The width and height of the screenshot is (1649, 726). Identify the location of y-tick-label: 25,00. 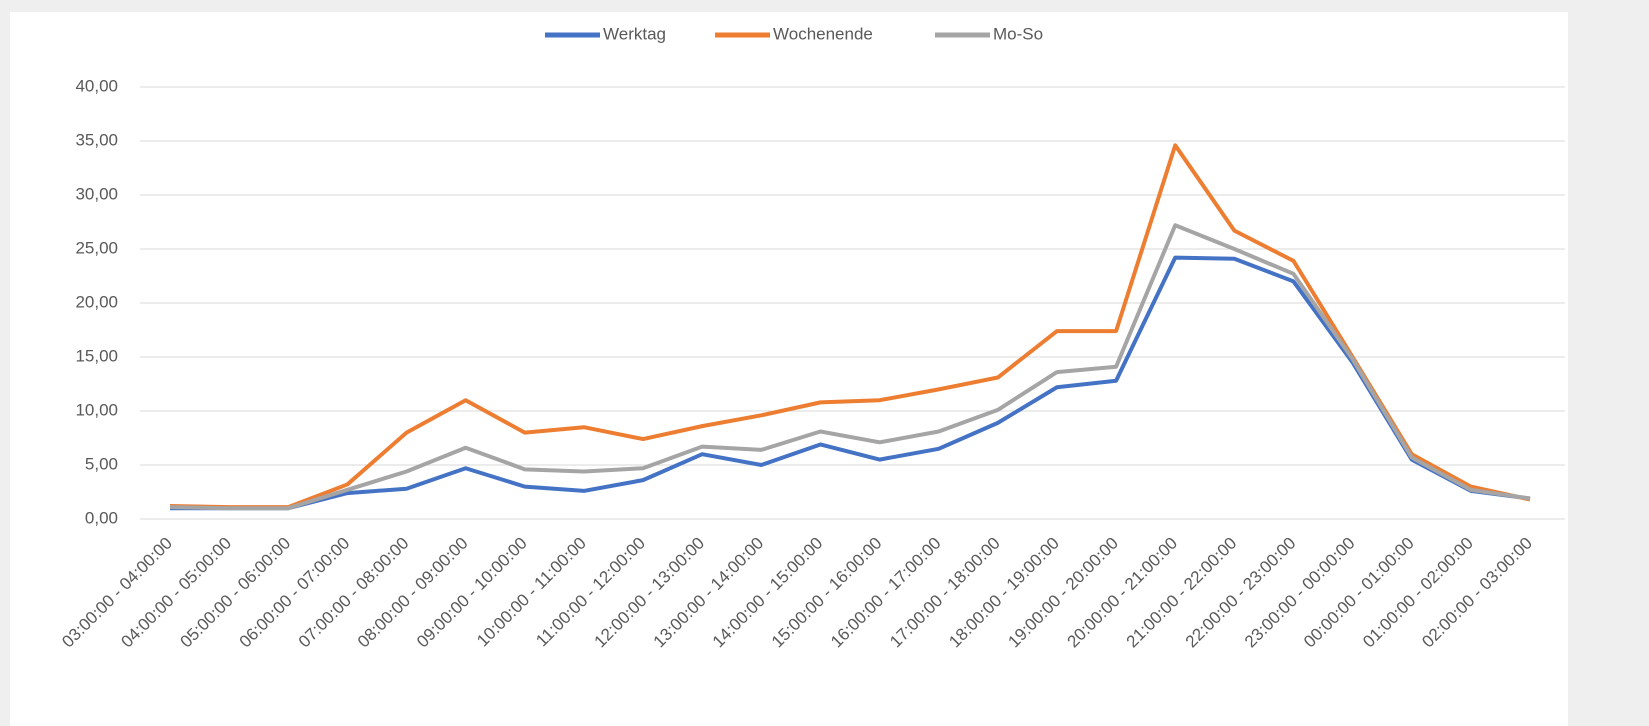
(96, 247).